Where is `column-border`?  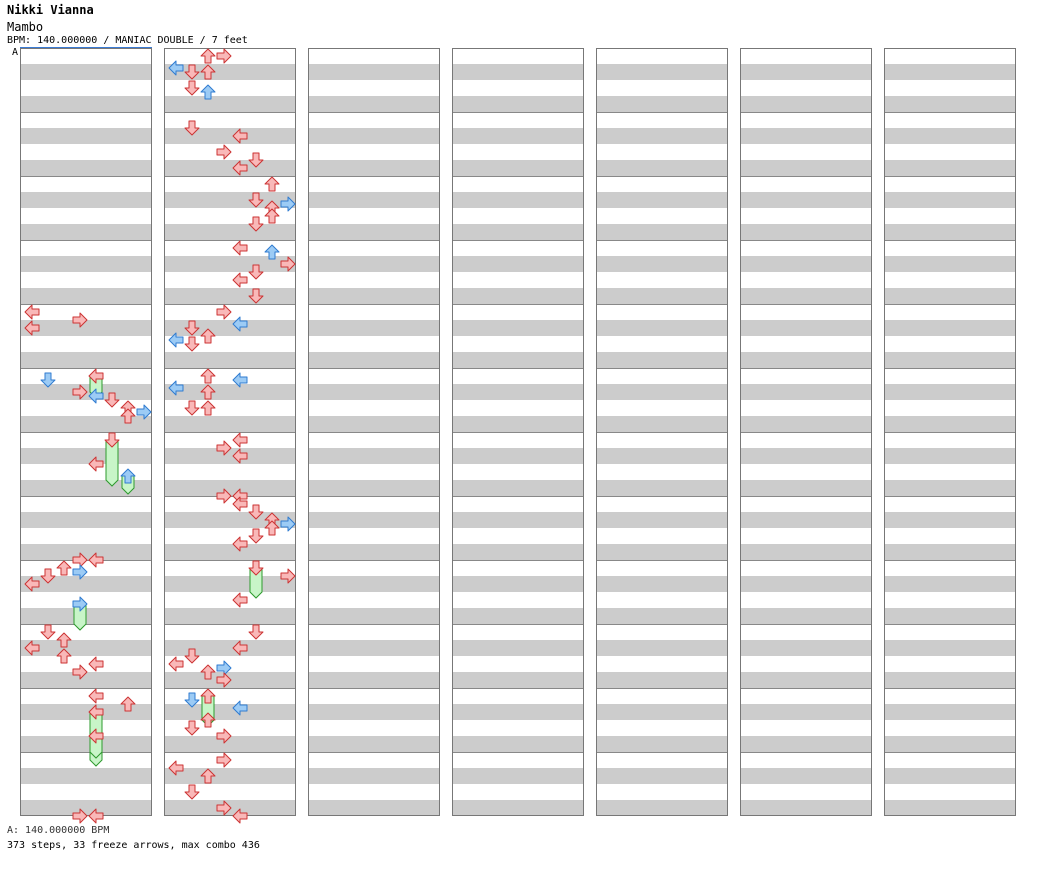
column-border is located at coordinates (662, 432).